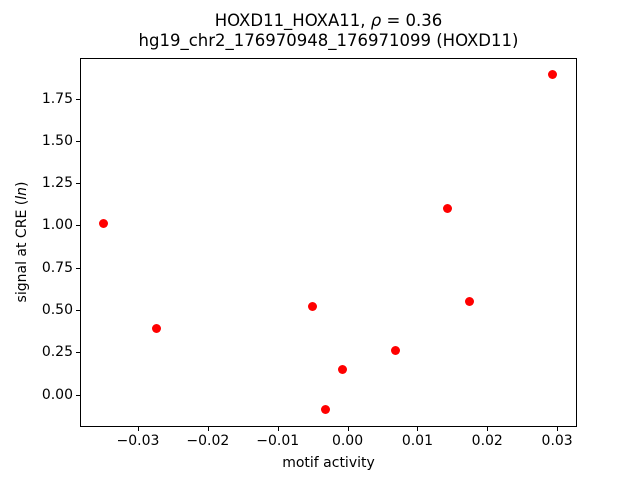 This screenshot has width=640, height=480. What do you see at coordinates (57, 309) in the screenshot?
I see `y-tick-label: 0.50` at bounding box center [57, 309].